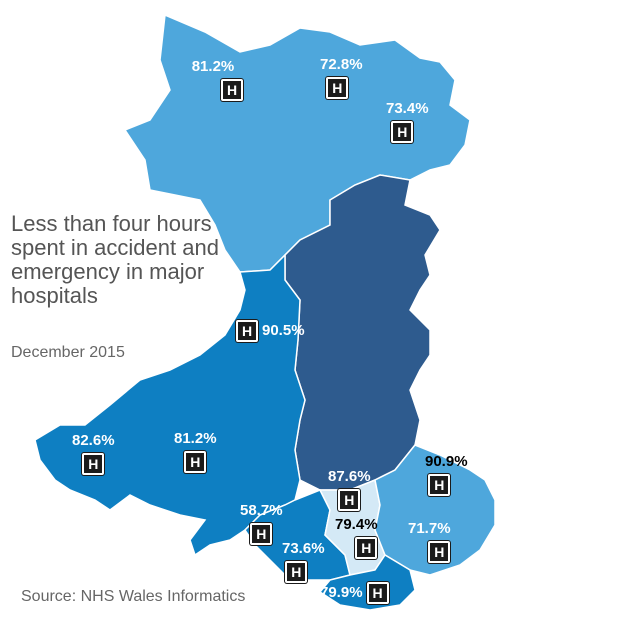  Describe the element at coordinates (68, 352) in the screenshot. I see `map-subtitle: December 2015` at that location.